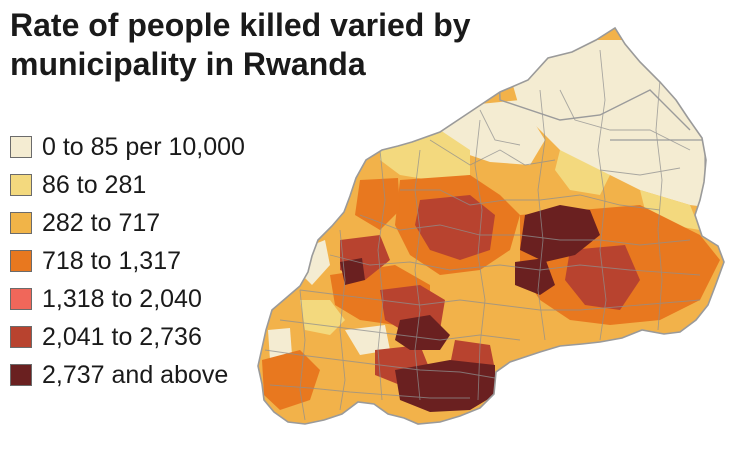 The width and height of the screenshot is (730, 465). What do you see at coordinates (122, 336) in the screenshot?
I see `legend-label: 2,041 to 2,736` at bounding box center [122, 336].